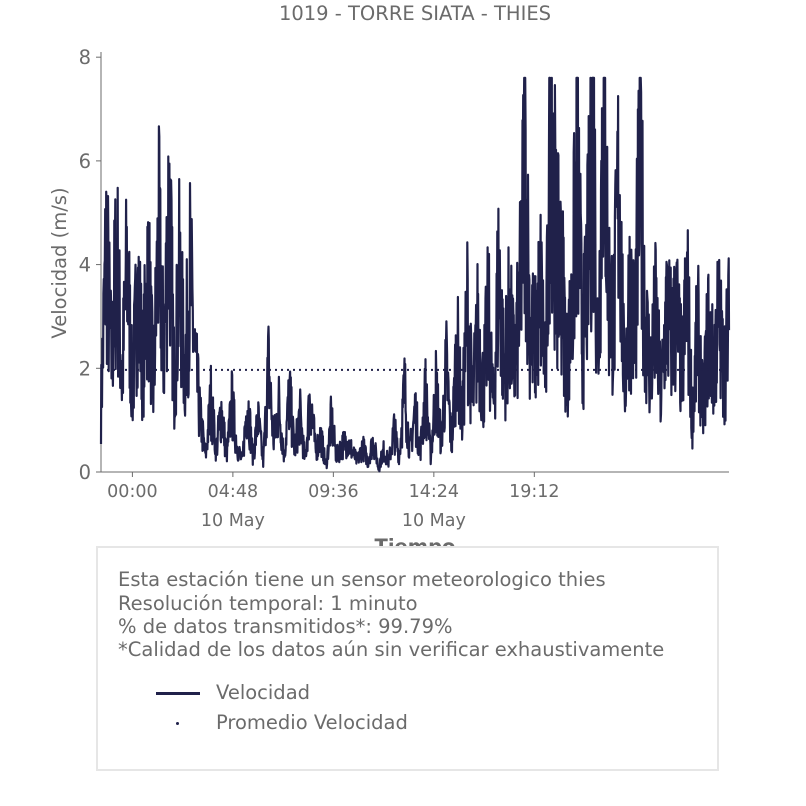 The width and height of the screenshot is (806, 806). Describe the element at coordinates (85, 368) in the screenshot. I see `y-tick-label: 2` at that location.